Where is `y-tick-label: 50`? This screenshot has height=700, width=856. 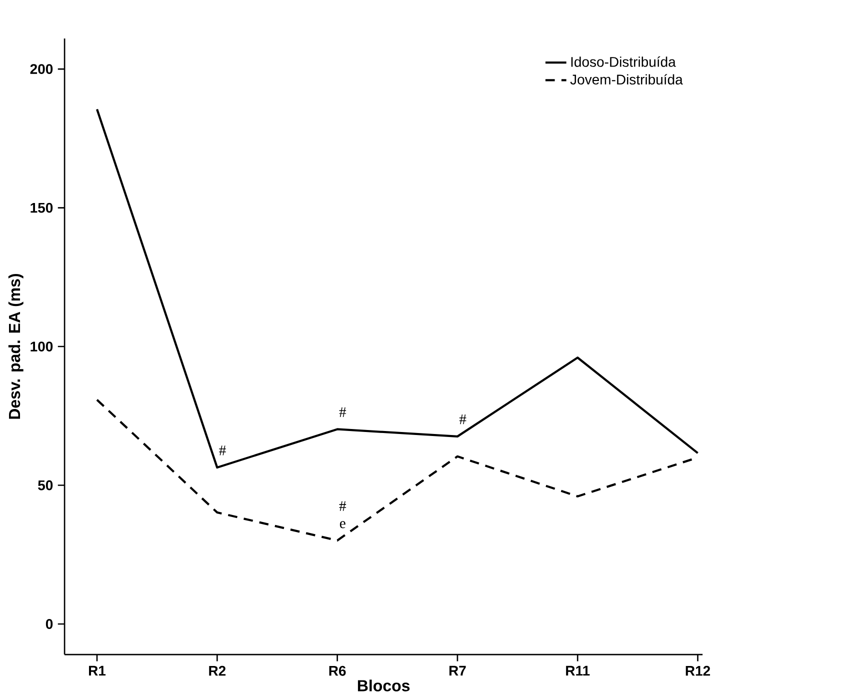 y-tick-label: 50 is located at coordinates (45, 485).